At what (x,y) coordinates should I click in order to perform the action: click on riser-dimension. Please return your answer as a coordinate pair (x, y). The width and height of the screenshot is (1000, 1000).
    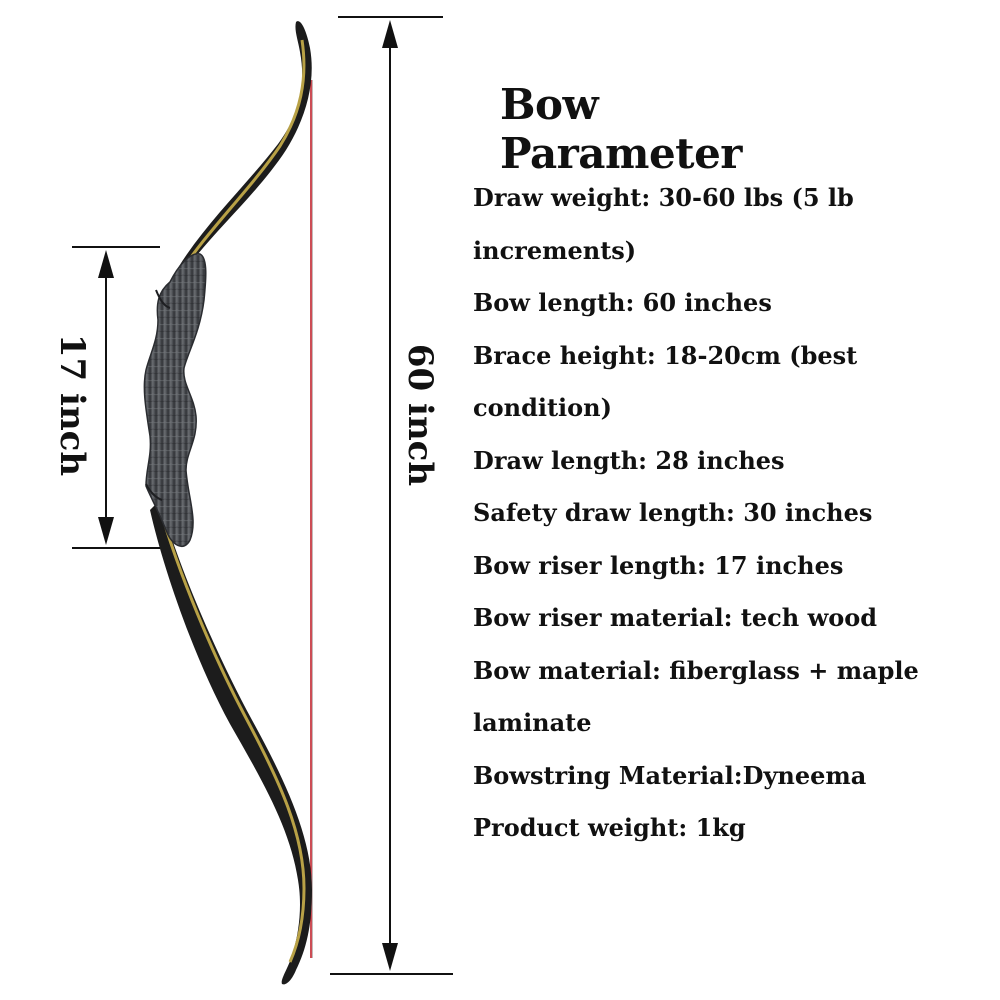
    Looking at the image, I should click on (116, 397).